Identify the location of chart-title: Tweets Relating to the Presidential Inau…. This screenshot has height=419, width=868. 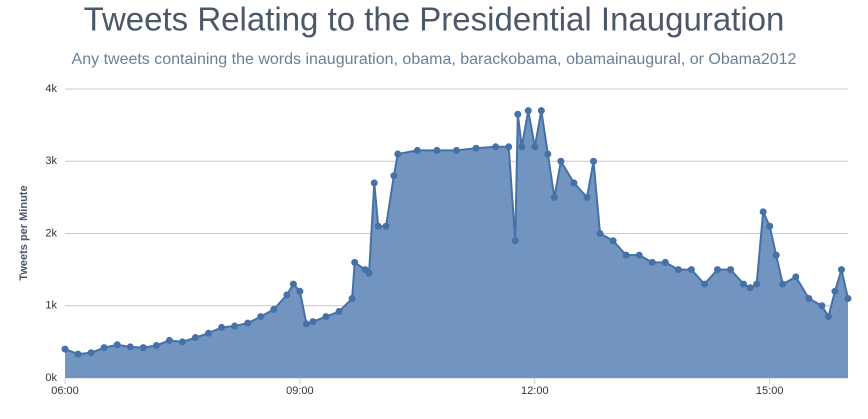
(434, 19).